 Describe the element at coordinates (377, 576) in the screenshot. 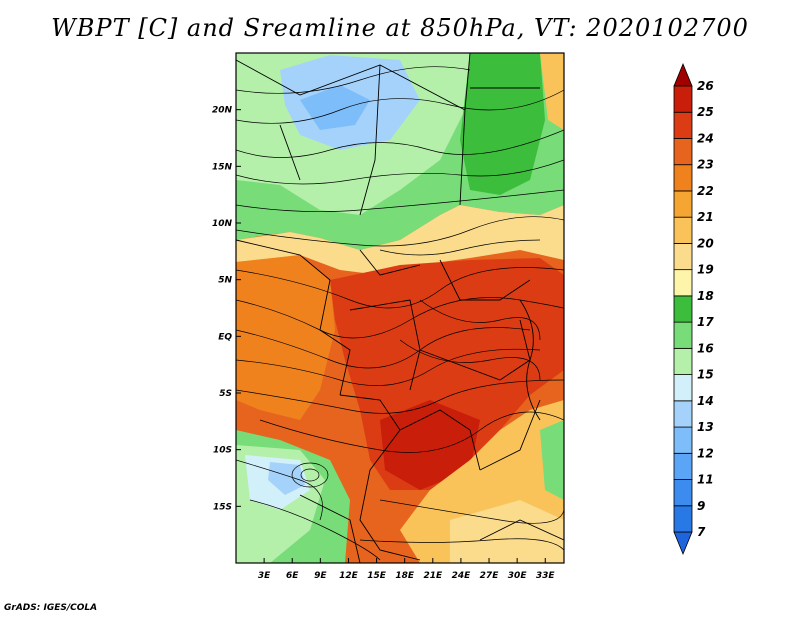

I see `lon-label: 15E` at that location.